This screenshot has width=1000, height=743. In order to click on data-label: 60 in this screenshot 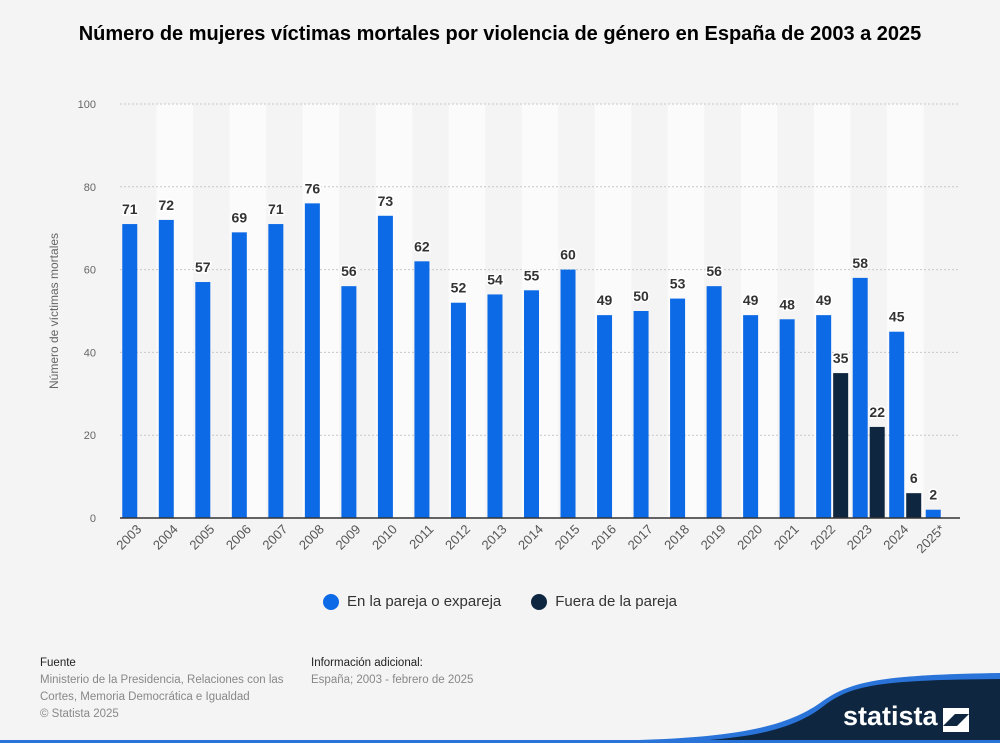, I will do `click(568, 255)`.